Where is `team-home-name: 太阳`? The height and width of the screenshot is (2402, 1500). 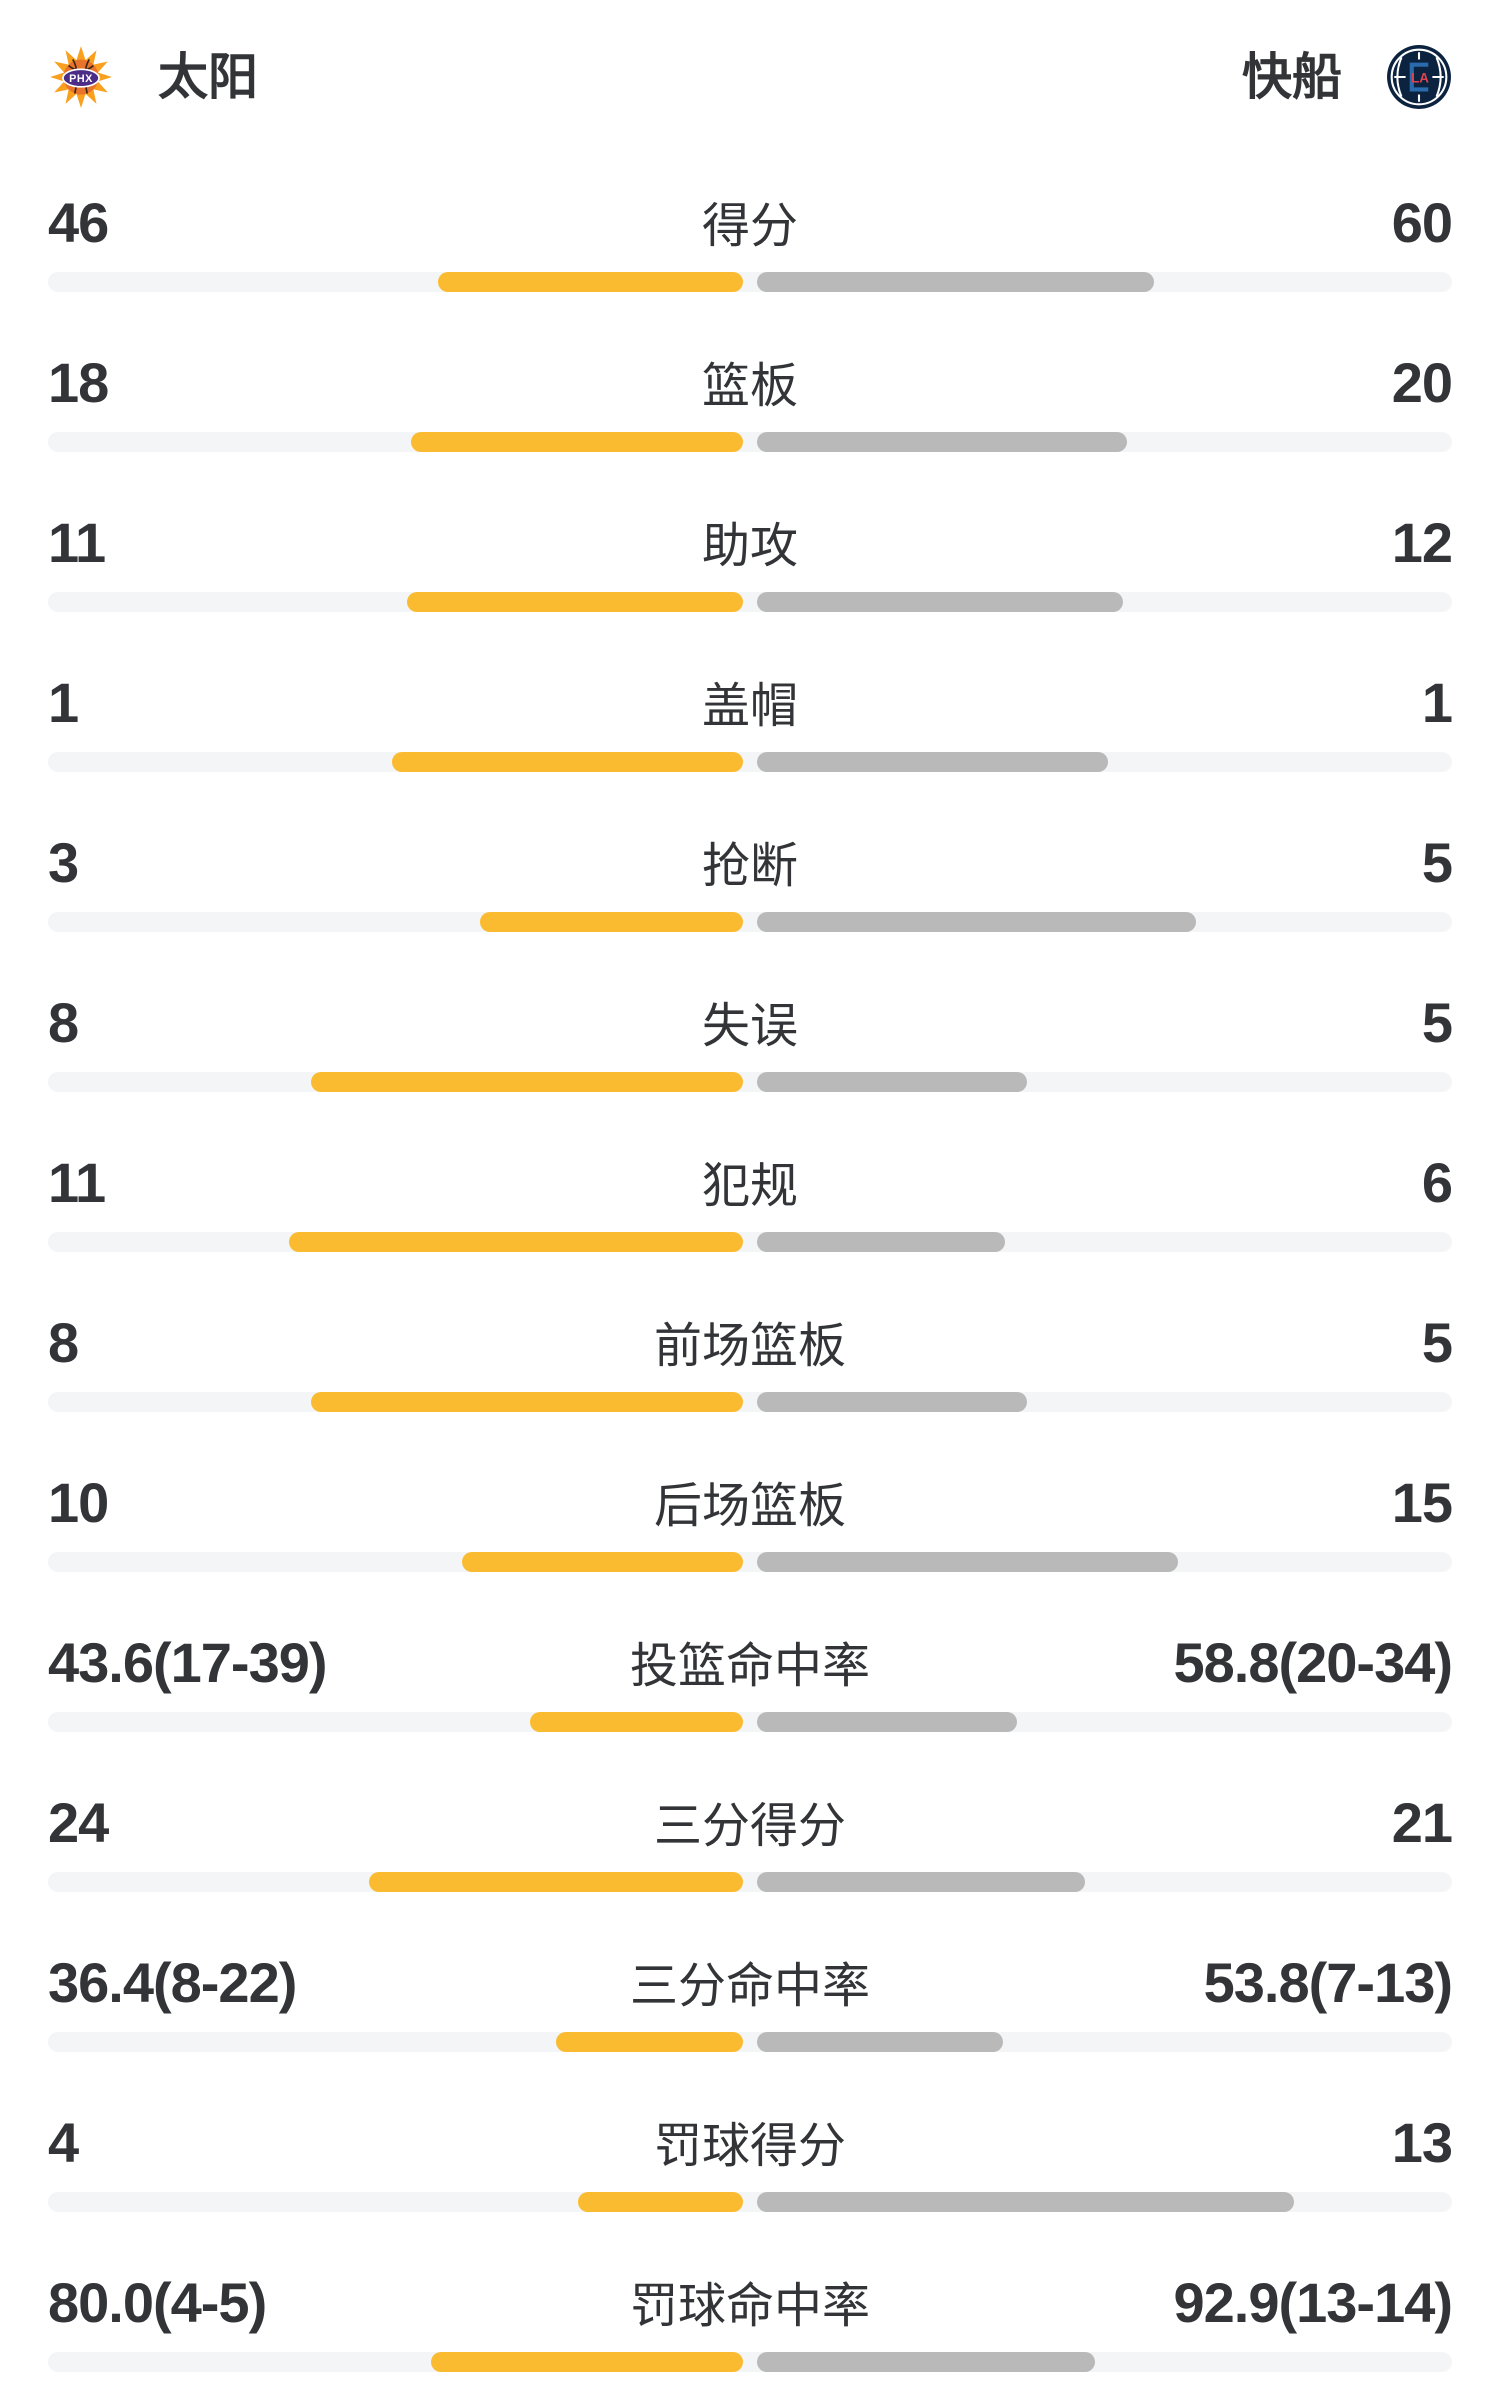
team-home-name: 太阳 is located at coordinates (208, 77).